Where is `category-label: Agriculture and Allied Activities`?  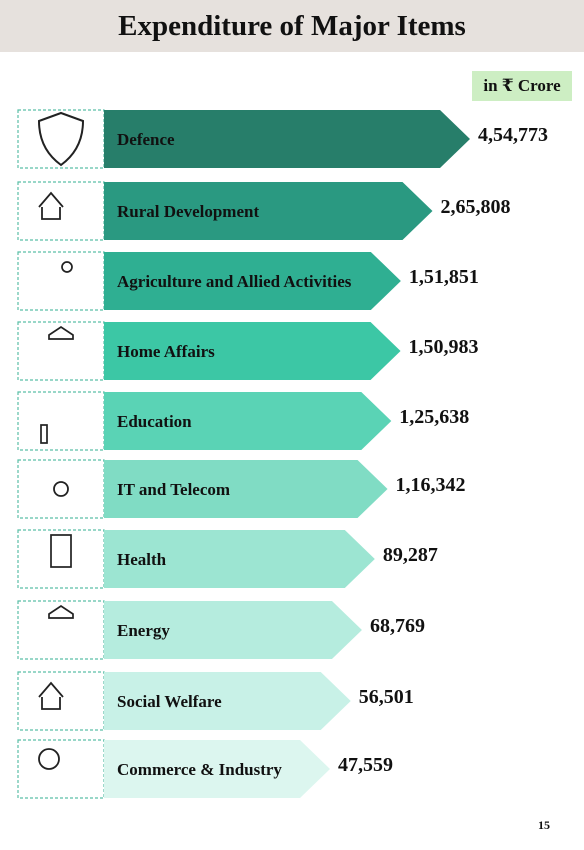
category-label: Agriculture and Allied Activities is located at coordinates (234, 281).